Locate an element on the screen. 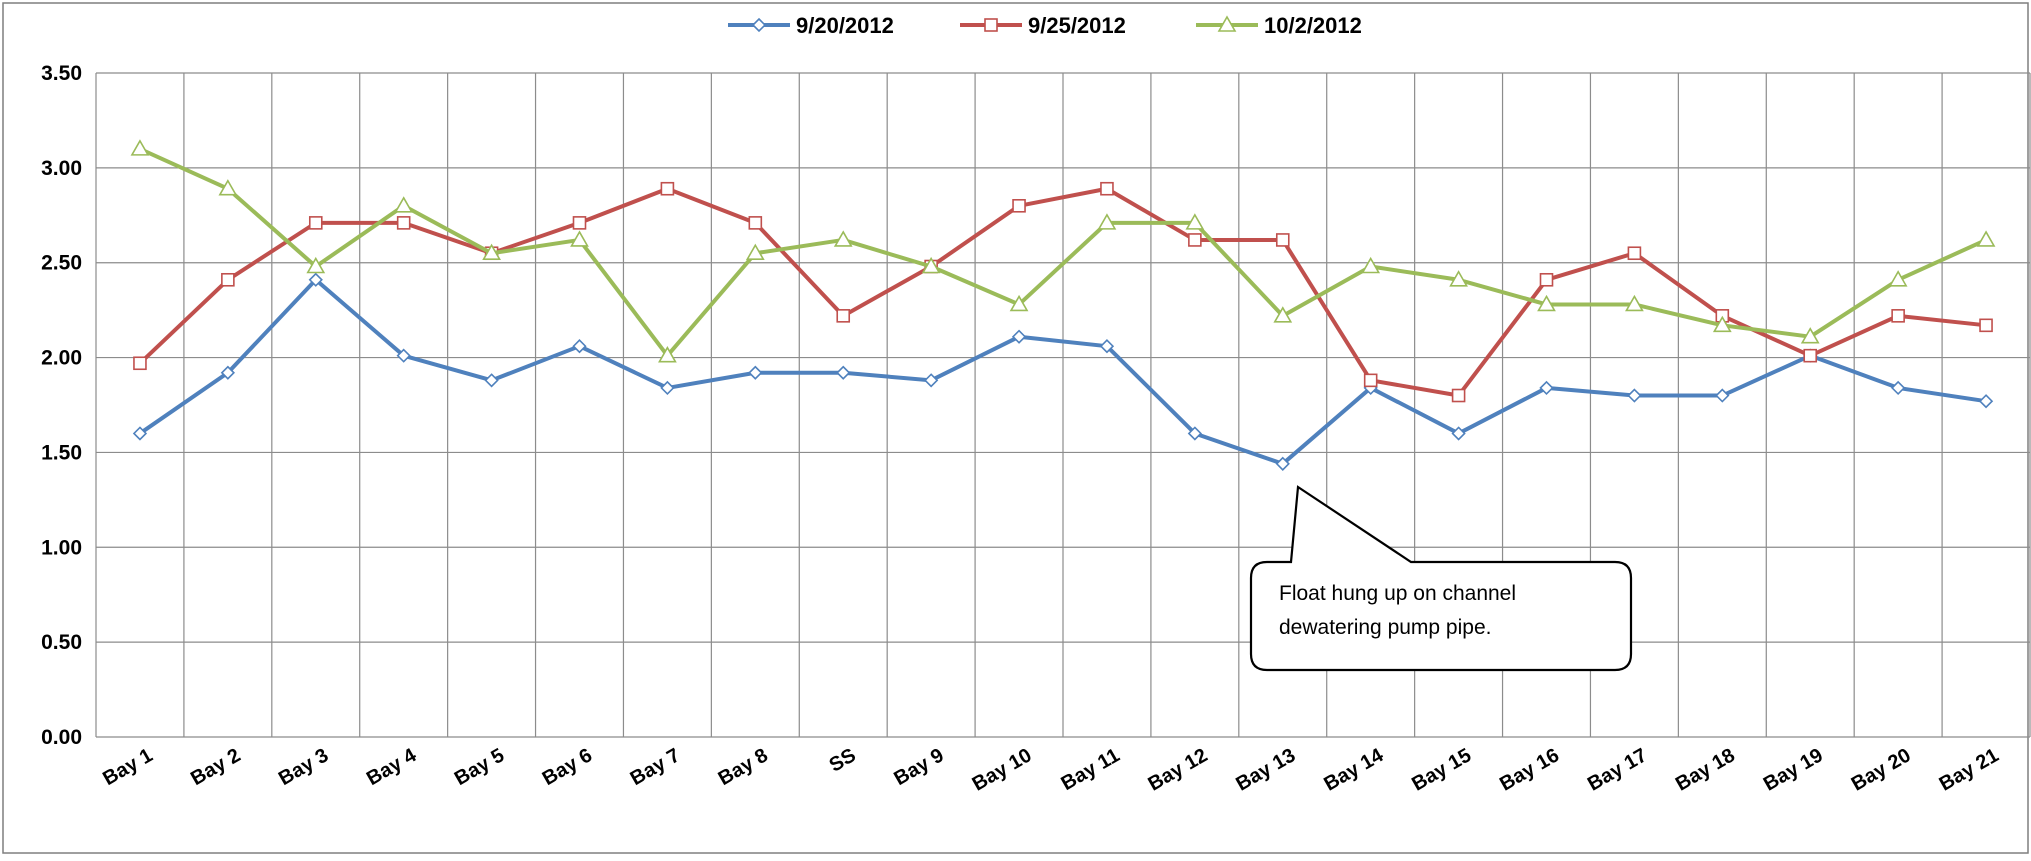 This screenshot has height=861, width=2031. callout-text: dewatering pump pipe. is located at coordinates (1385, 627).